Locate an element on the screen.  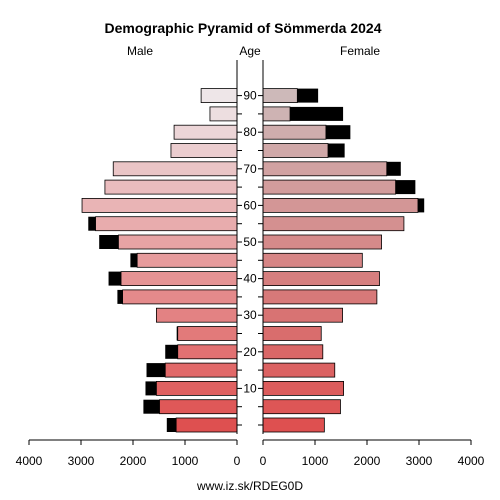
age-tick-label: 70 is located at coordinates (250, 169).